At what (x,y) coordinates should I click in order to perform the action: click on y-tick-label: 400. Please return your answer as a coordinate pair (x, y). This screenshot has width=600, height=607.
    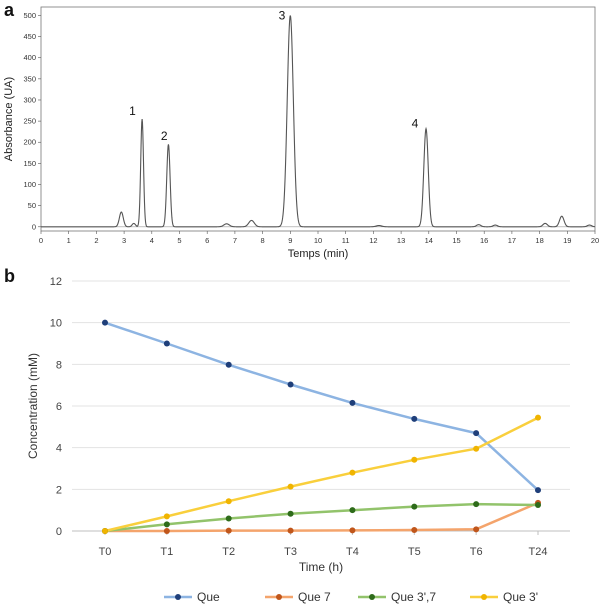
    Looking at the image, I should click on (29, 57).